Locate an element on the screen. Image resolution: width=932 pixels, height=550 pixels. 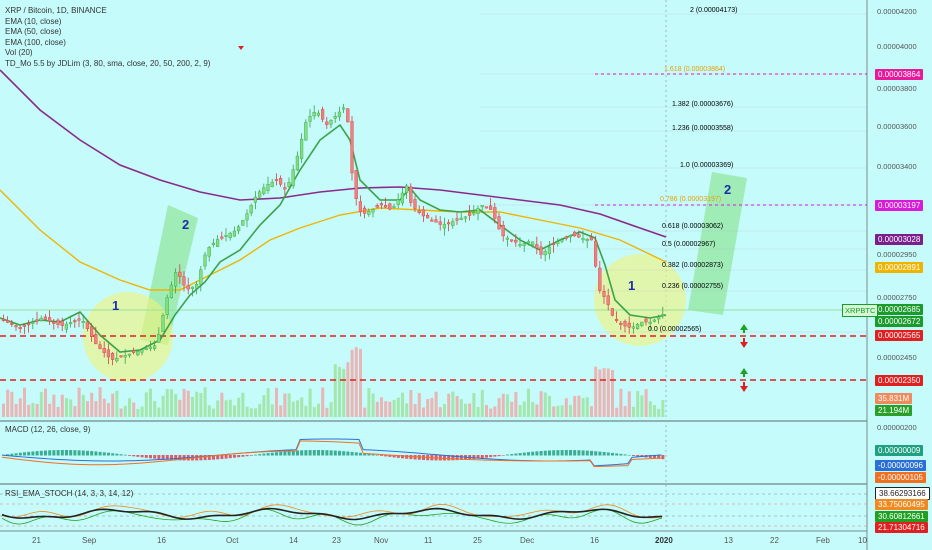
legend-item: Vol (20) is located at coordinates (19, 53).